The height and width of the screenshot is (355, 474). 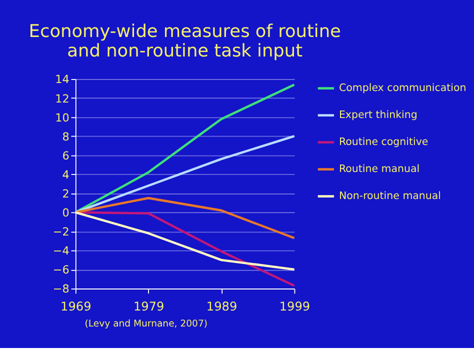 What do you see at coordinates (390, 196) in the screenshot?
I see `legend-label: Non-routine manual` at bounding box center [390, 196].